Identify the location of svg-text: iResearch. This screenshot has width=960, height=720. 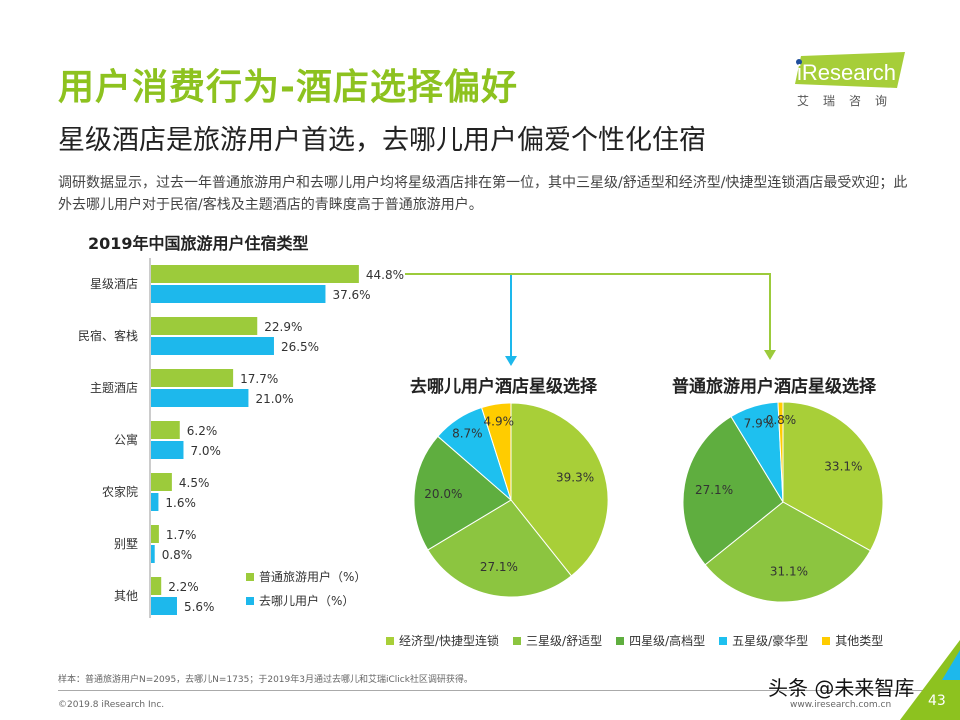
(846, 72).